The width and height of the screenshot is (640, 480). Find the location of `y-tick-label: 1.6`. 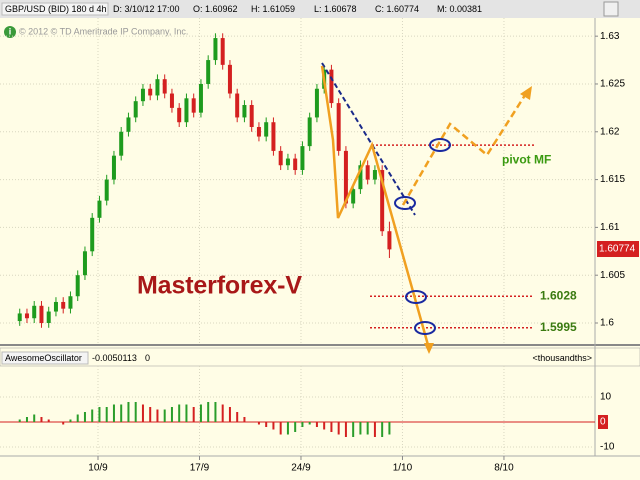

y-tick-label: 1.6 is located at coordinates (607, 323).